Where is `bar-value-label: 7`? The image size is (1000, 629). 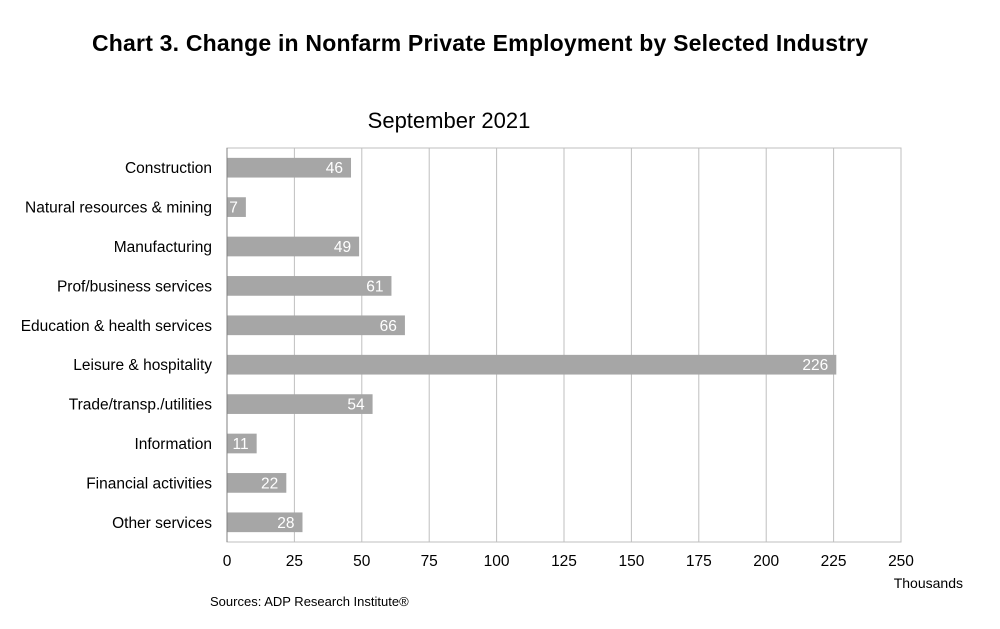
bar-value-label: 7 is located at coordinates (233, 208).